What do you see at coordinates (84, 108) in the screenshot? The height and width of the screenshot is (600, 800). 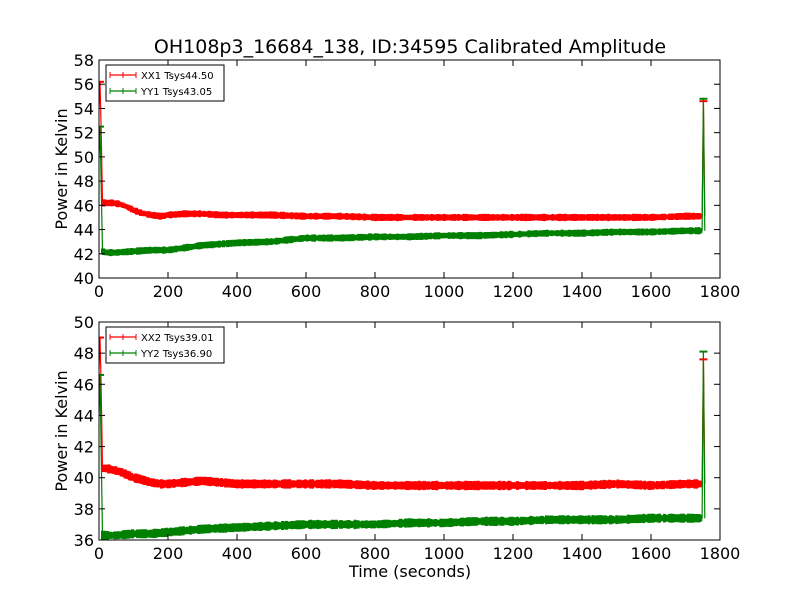 I see `y-tick-label: 54` at bounding box center [84, 108].